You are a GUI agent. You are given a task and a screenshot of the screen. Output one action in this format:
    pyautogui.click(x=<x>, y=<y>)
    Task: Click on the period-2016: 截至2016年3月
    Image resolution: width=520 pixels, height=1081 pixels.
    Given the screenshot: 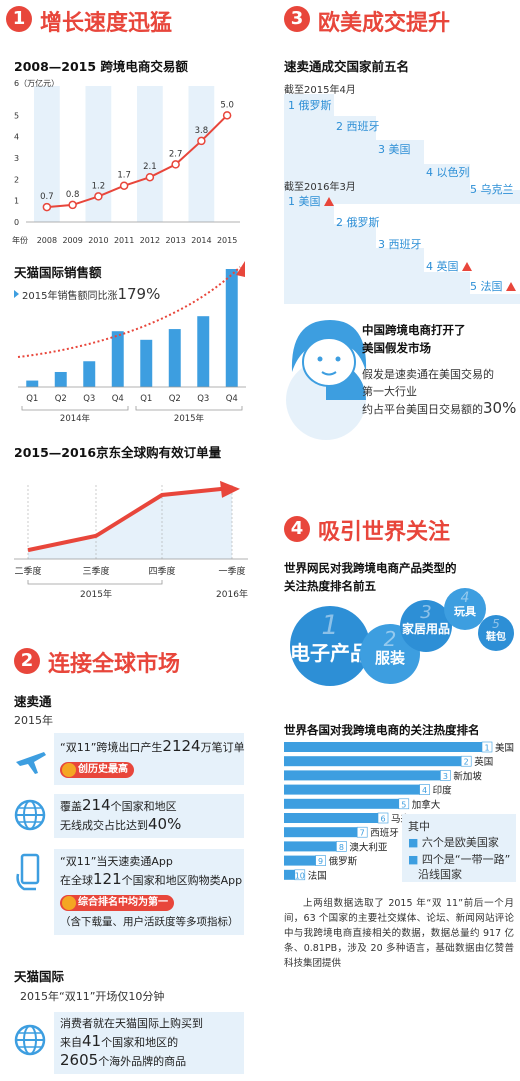 What is the action you would take?
    pyautogui.click(x=320, y=187)
    